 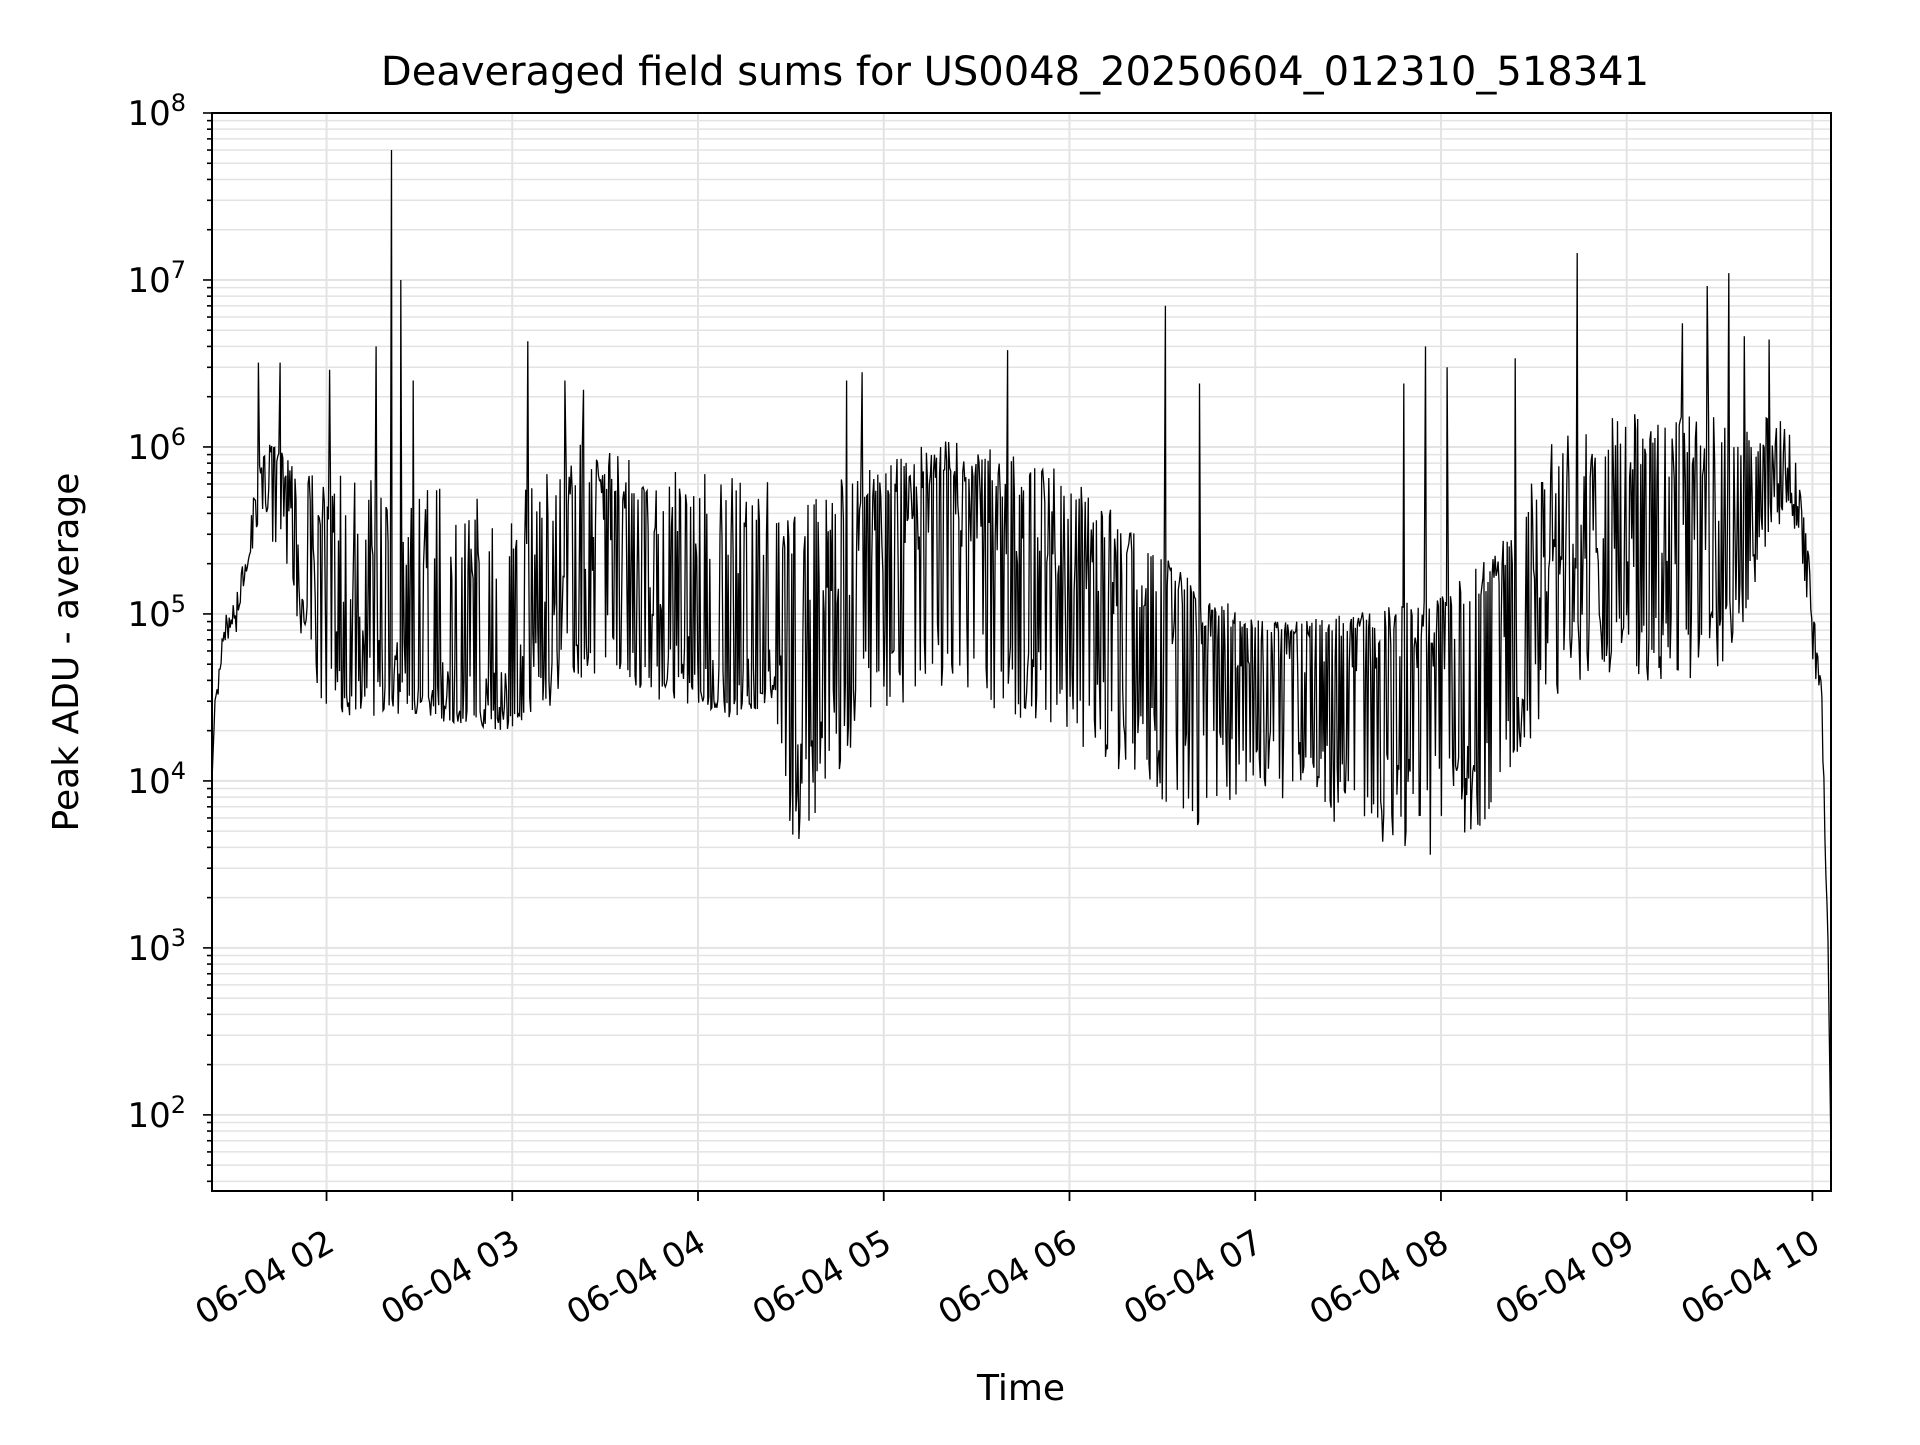 What do you see at coordinates (178, 270) in the screenshot?
I see `y-tick-label-exponent: 7` at bounding box center [178, 270].